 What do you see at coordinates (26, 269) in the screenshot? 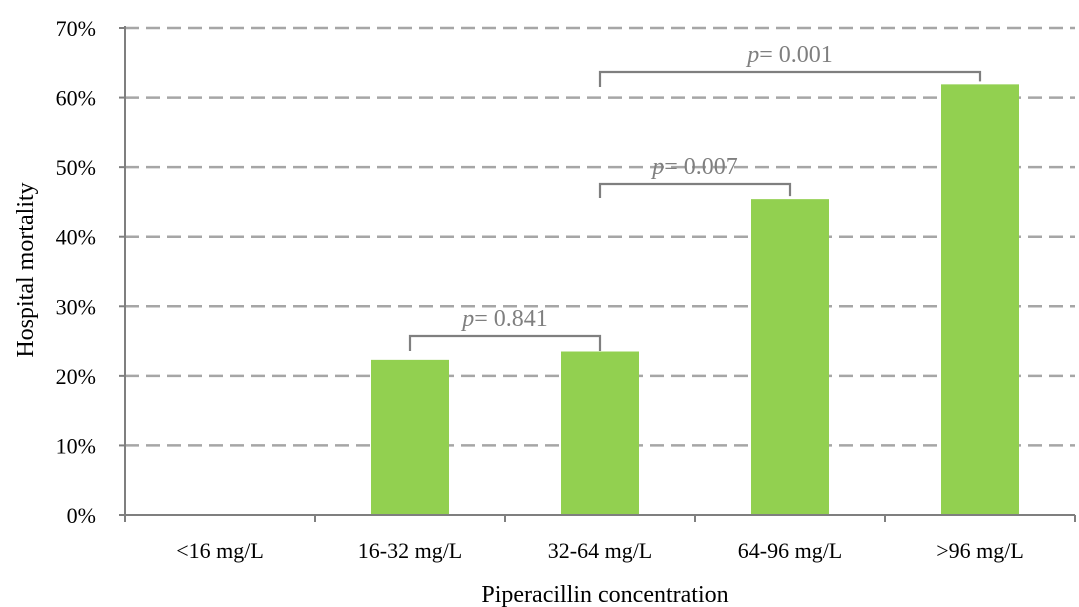
I see `y-axis-title: Hospital mortality` at bounding box center [26, 269].